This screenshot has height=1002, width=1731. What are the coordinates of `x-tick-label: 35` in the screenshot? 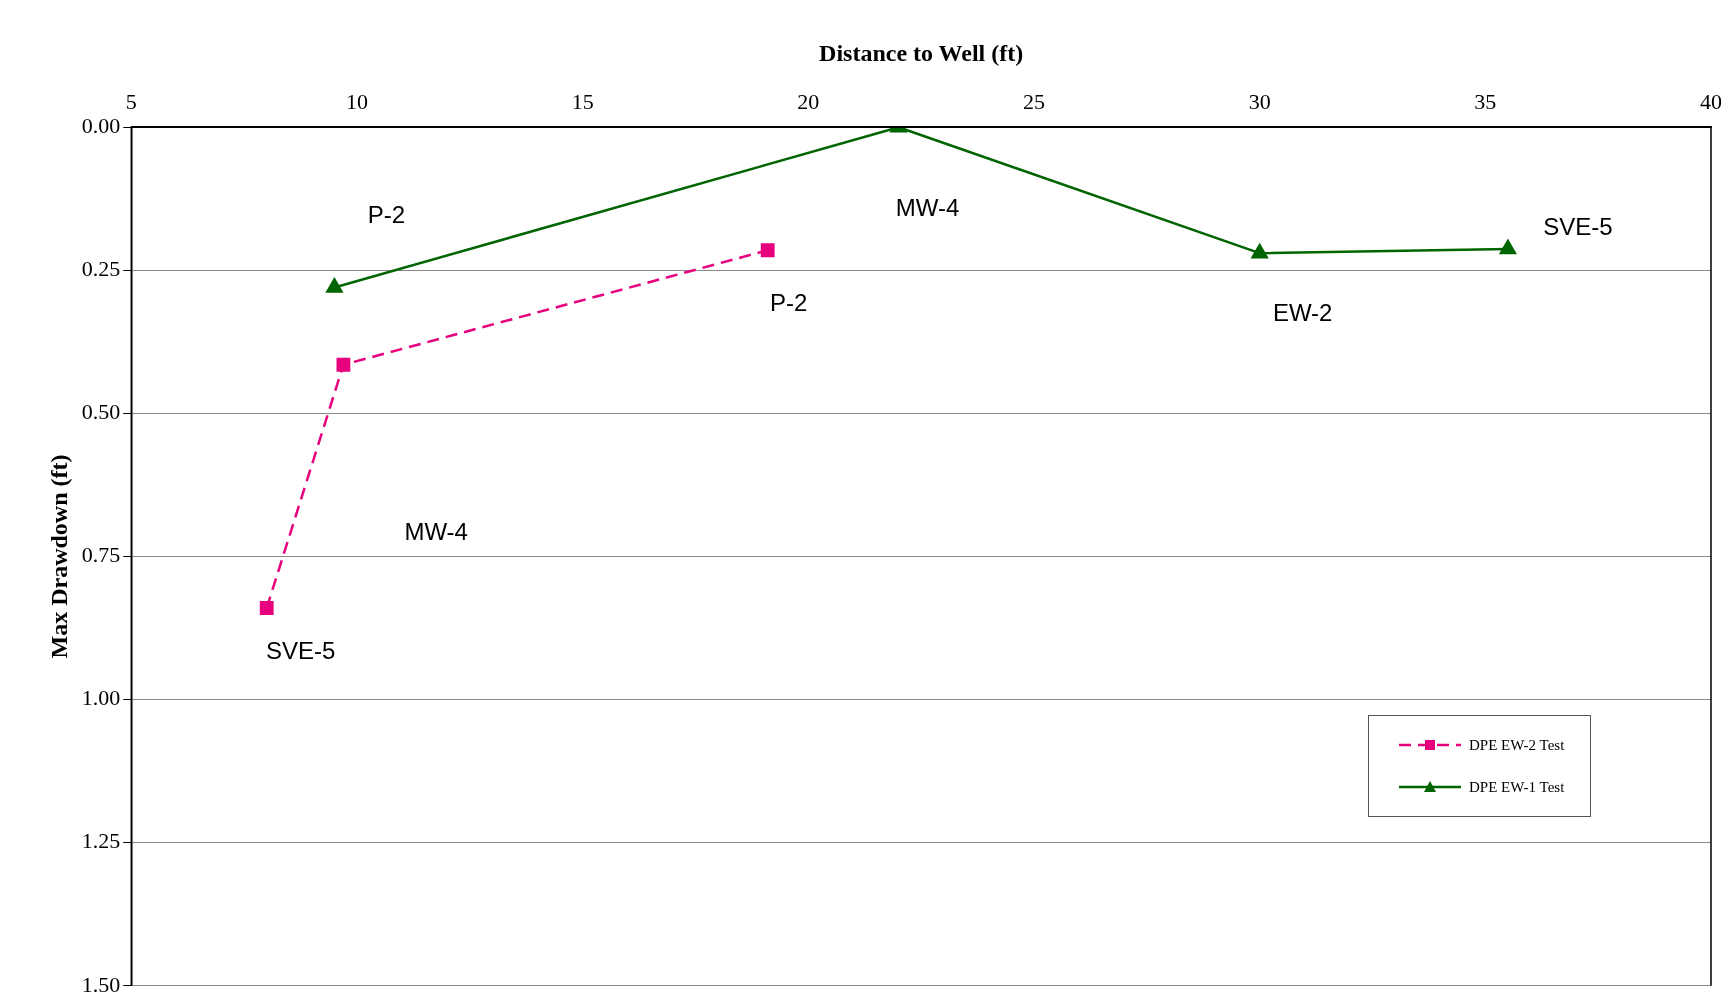 It's located at (1485, 101).